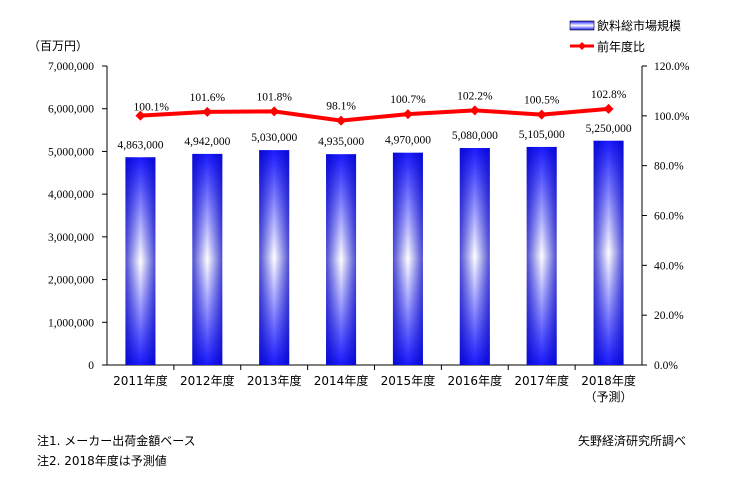 This screenshot has width=735, height=495. What do you see at coordinates (207, 142) in the screenshot?
I see `bar-value-label: 4,942,000` at bounding box center [207, 142].